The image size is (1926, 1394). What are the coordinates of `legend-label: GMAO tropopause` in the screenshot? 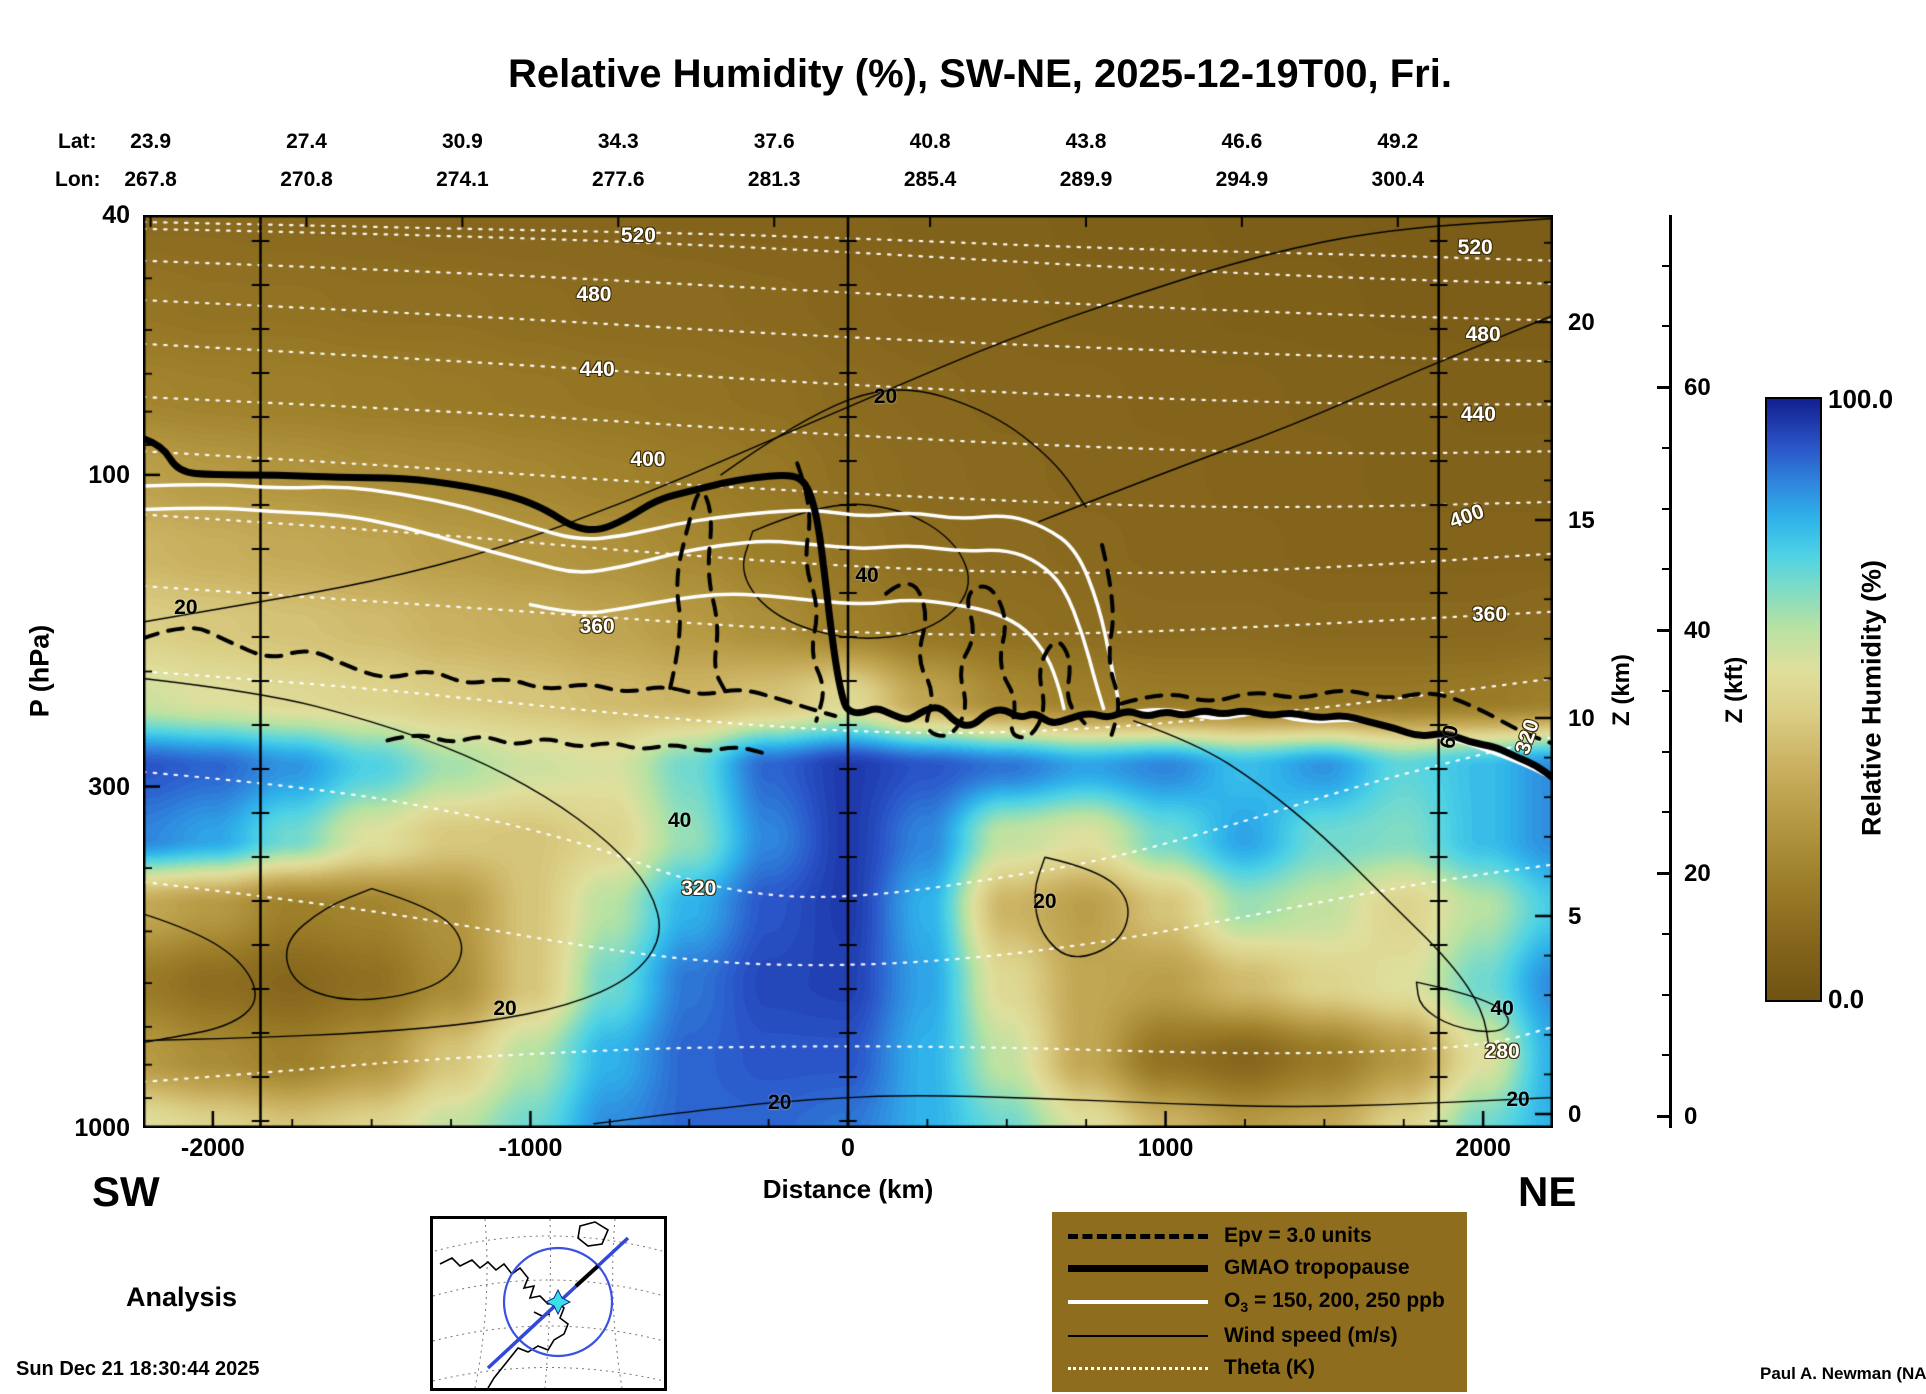 It's located at (1317, 1268).